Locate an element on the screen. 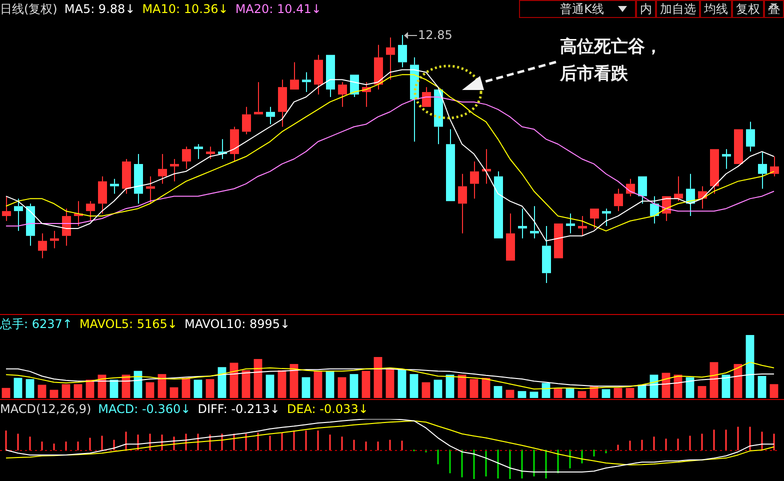 Image resolution: width=784 pixels, height=481 pixels. text: 均线 is located at coordinates (716, 9).